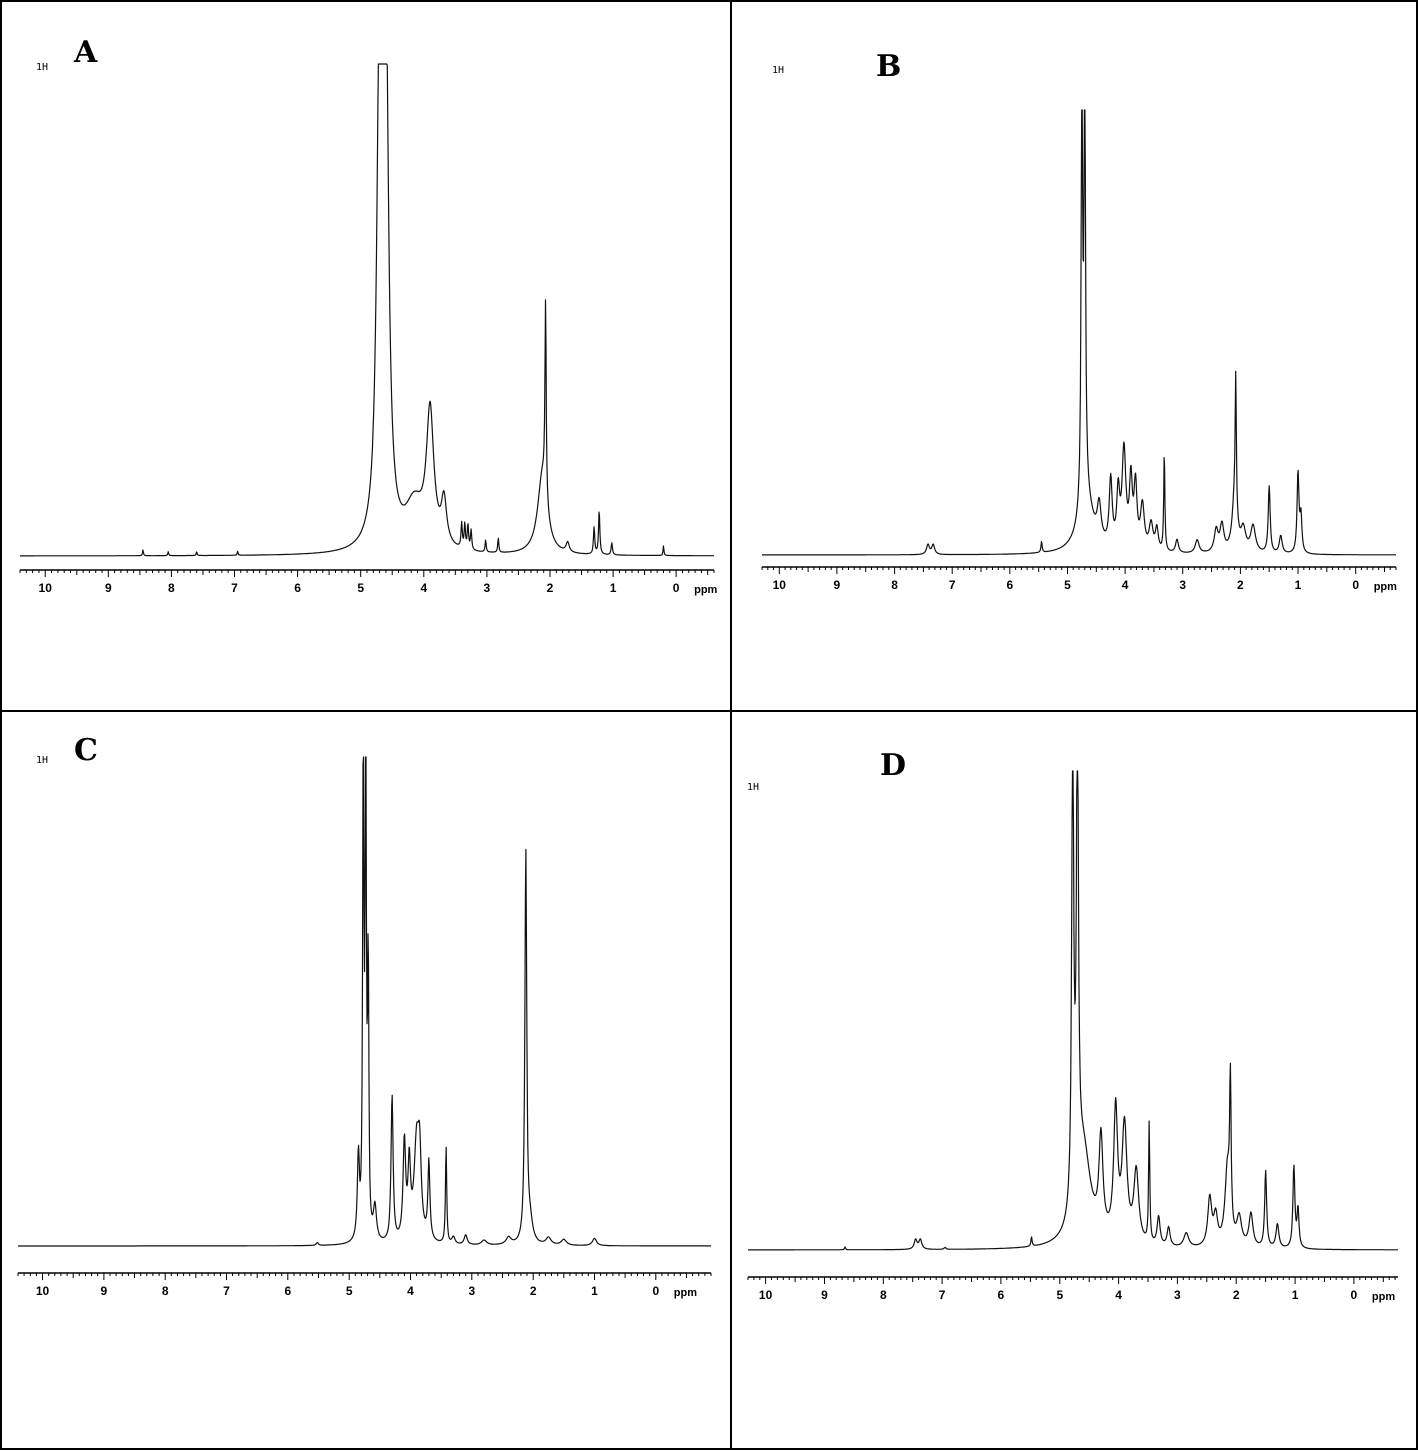 The image size is (1418, 1451). Describe the element at coordinates (86, 750) in the screenshot. I see `panel-label: C` at that location.